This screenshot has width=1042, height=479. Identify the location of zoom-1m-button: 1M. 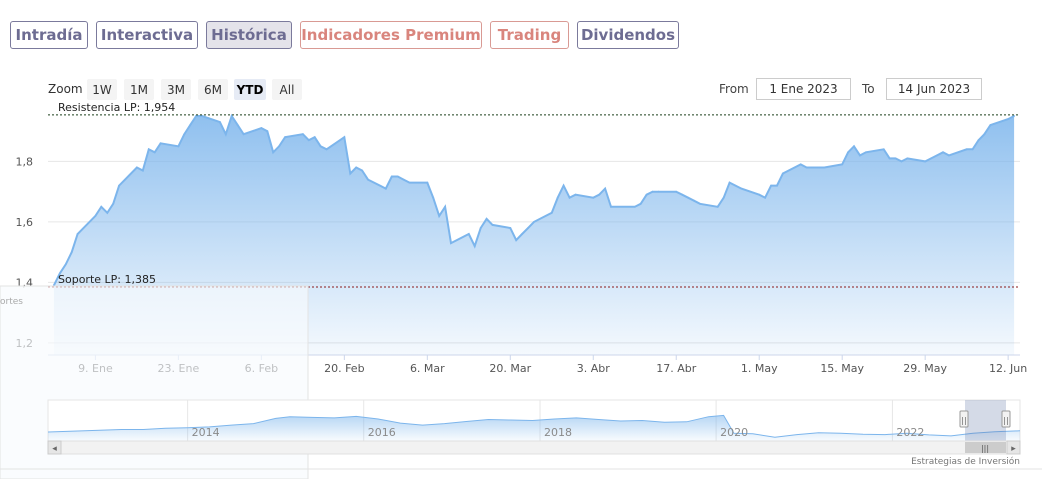
(139, 89).